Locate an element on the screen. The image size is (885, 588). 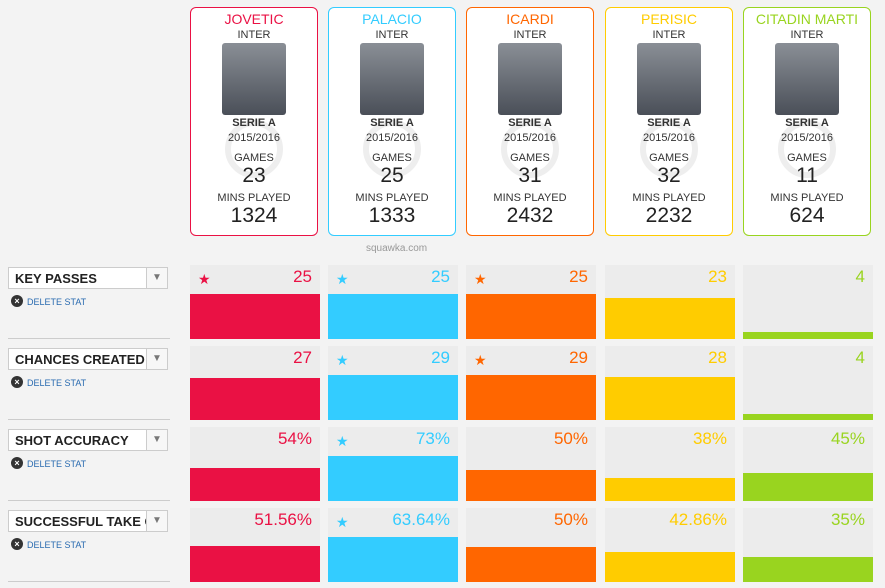
value-label: 23 is located at coordinates (717, 276).